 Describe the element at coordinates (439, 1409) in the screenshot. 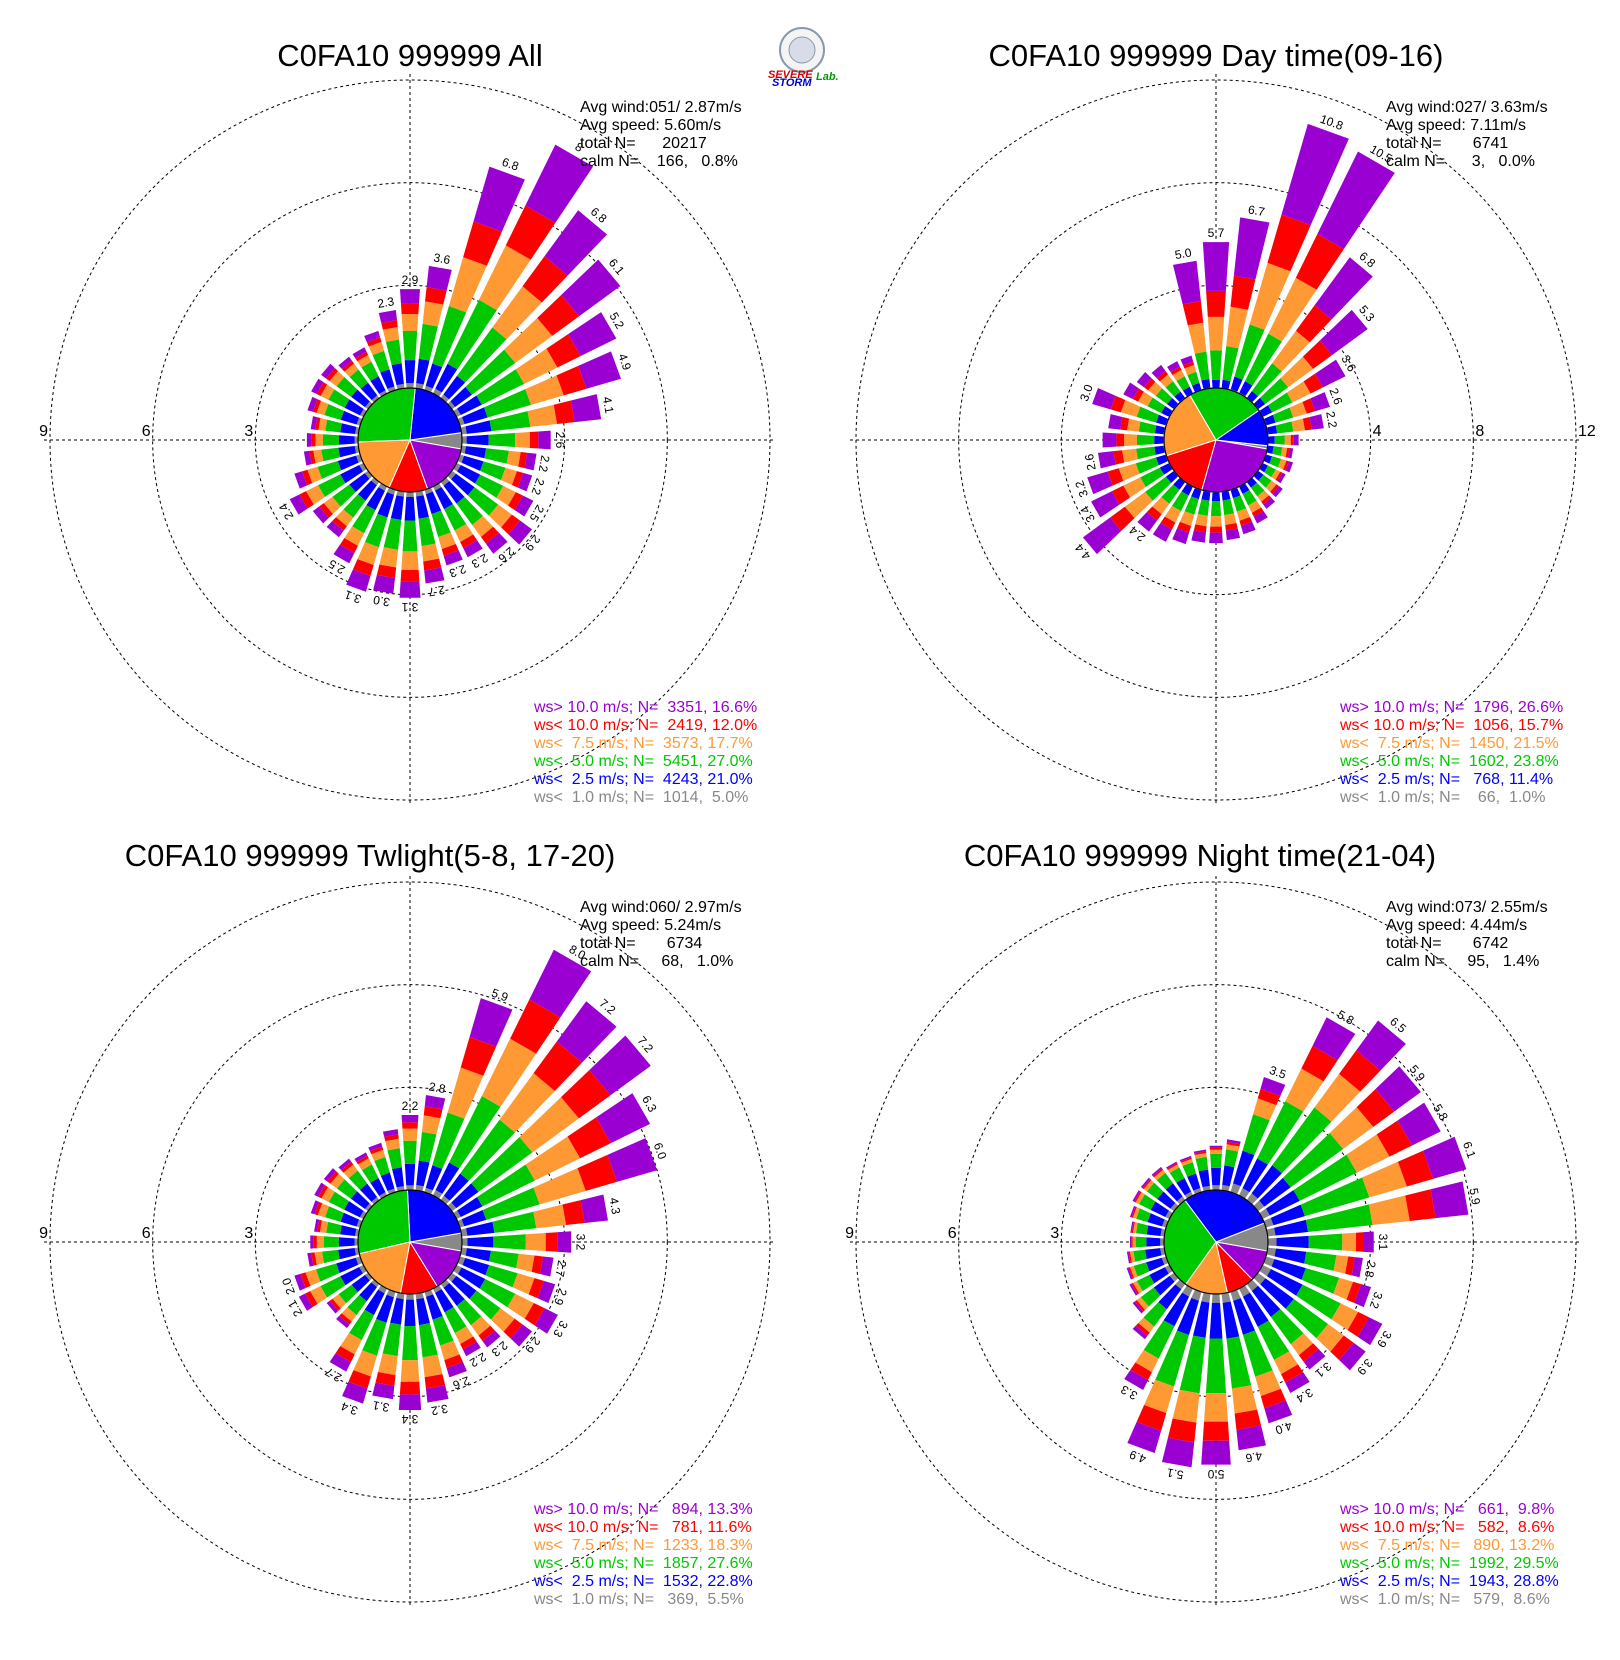

I see `bar-total-label: 3.2` at that location.